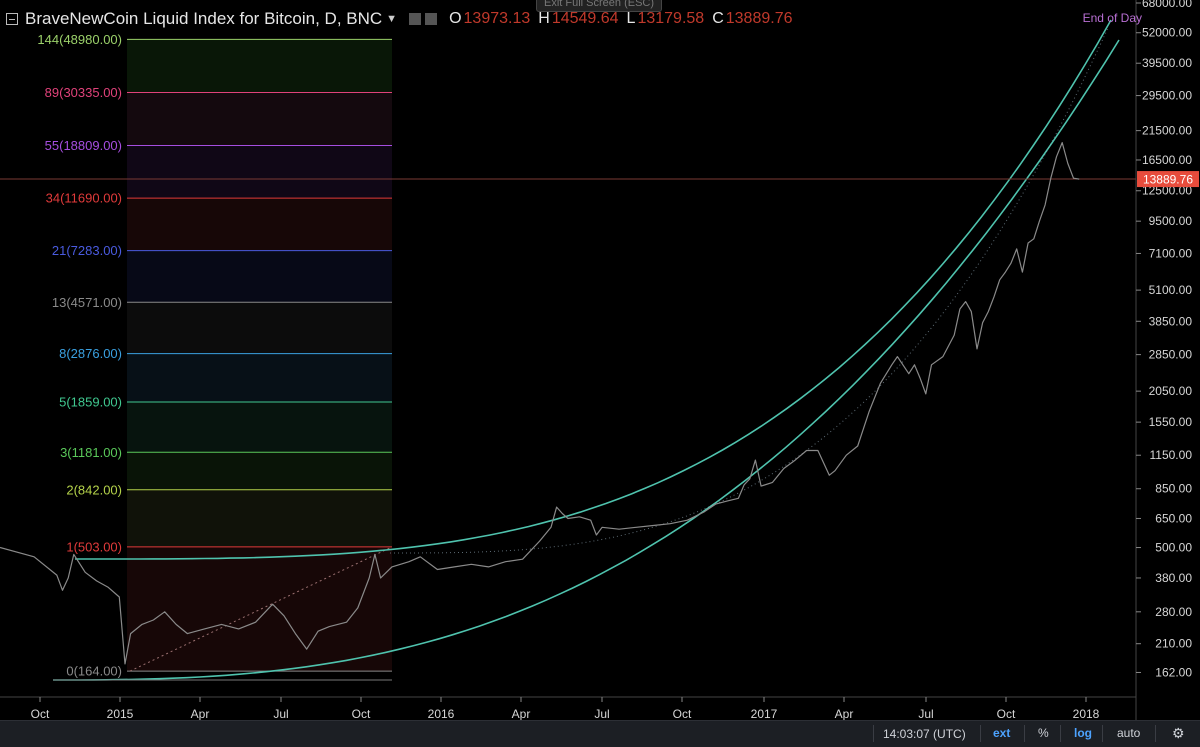  What do you see at coordinates (1171, 321) in the screenshot?
I see `price-tick-label: 3850.00` at bounding box center [1171, 321].